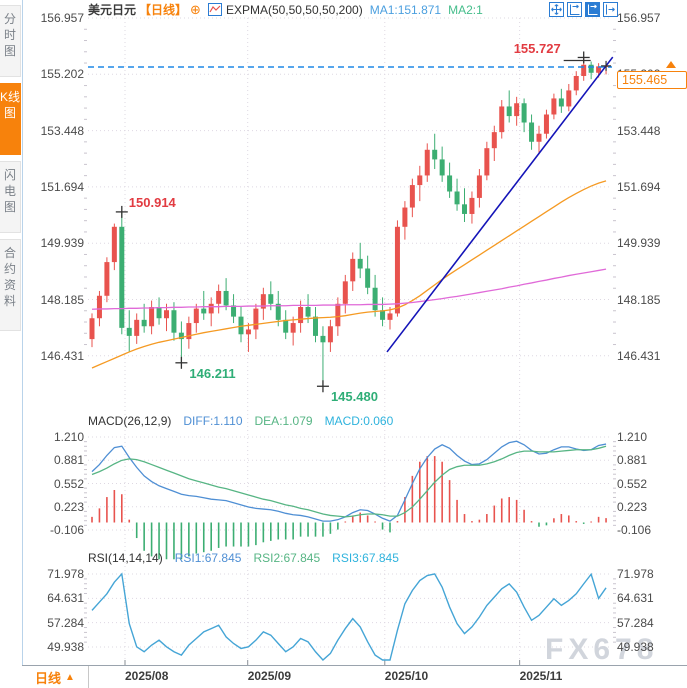  Describe the element at coordinates (214, 9) in the screenshot. I see `indicator-chart-icon` at that location.